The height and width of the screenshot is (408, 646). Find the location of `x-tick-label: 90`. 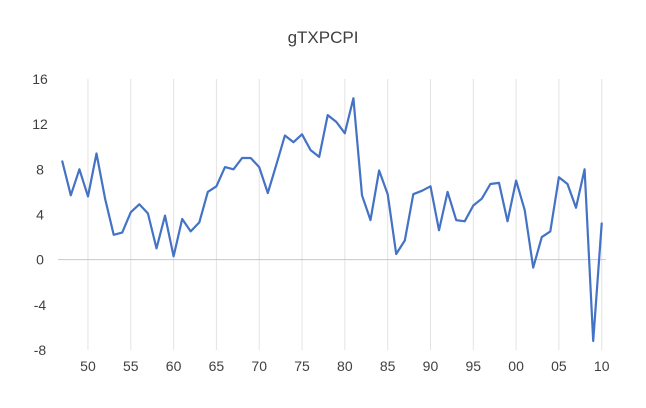

x-tick-label: 90 is located at coordinates (431, 366).